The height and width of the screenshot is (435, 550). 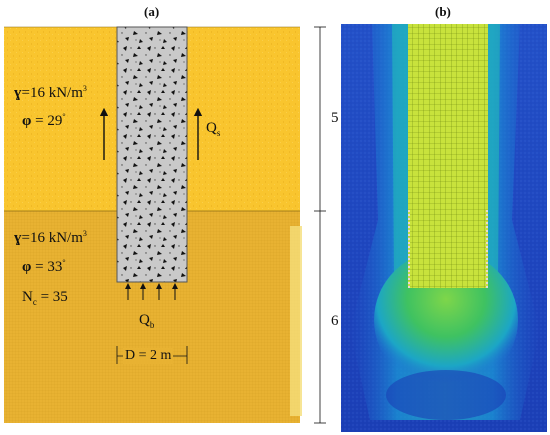 I want to click on pile-width-label: D = 2 m, so click(x=148, y=356).